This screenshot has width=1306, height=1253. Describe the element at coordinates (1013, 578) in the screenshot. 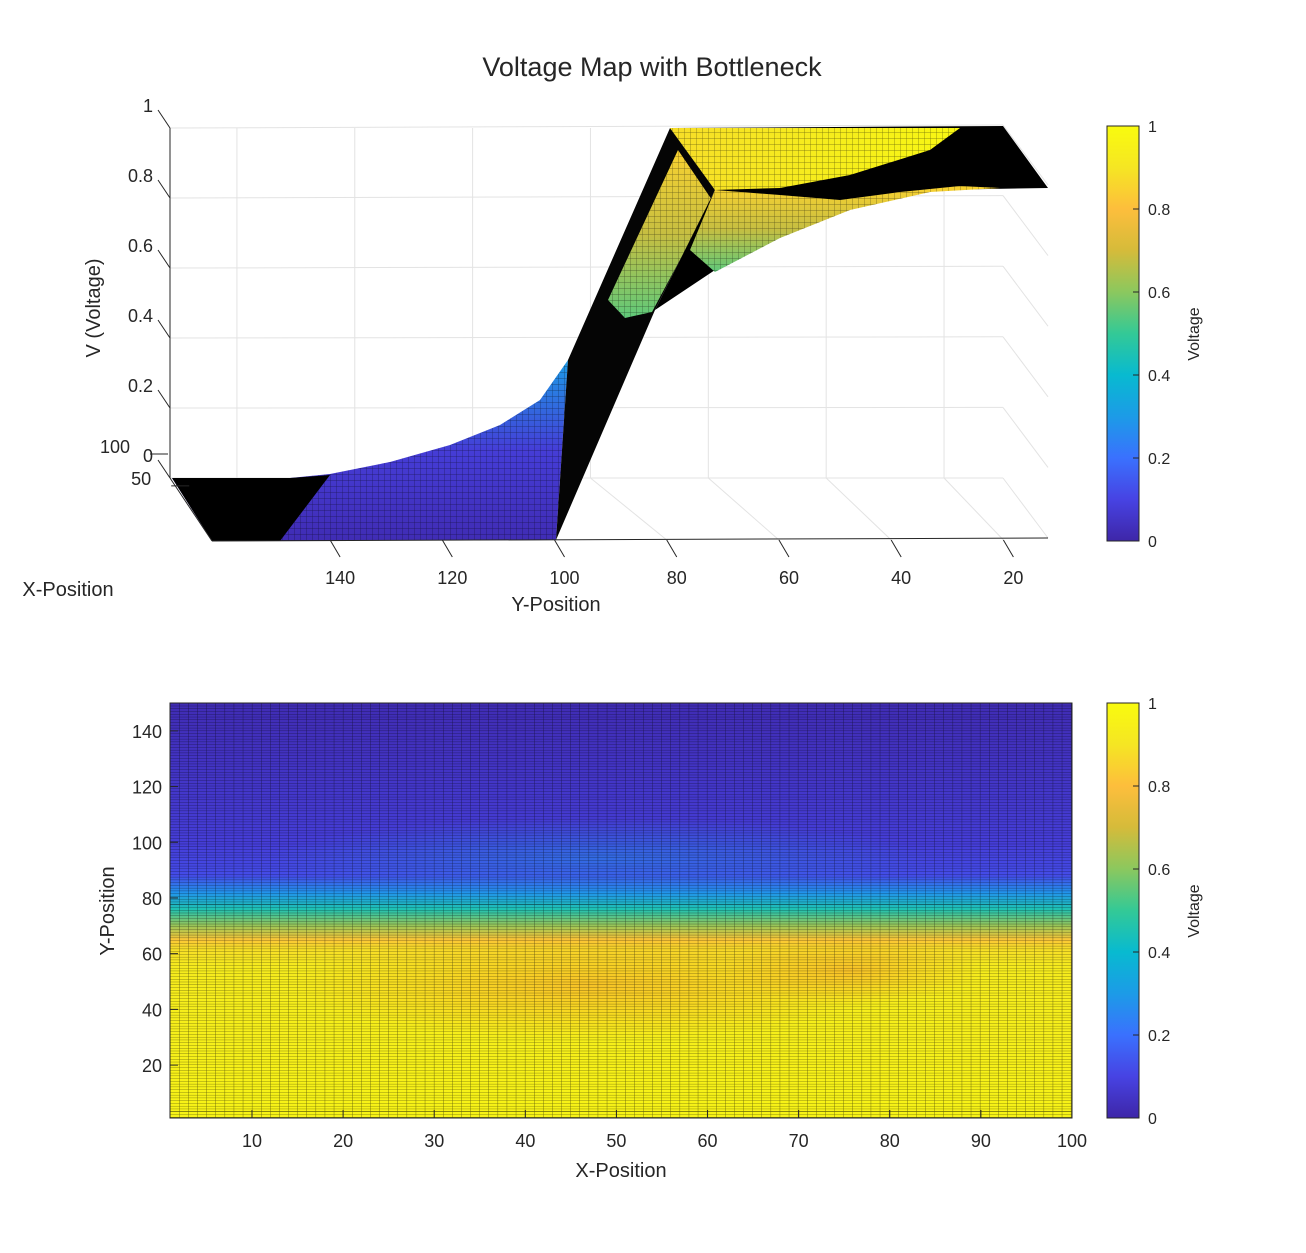

I see `surface-y-tick-label: 20` at that location.